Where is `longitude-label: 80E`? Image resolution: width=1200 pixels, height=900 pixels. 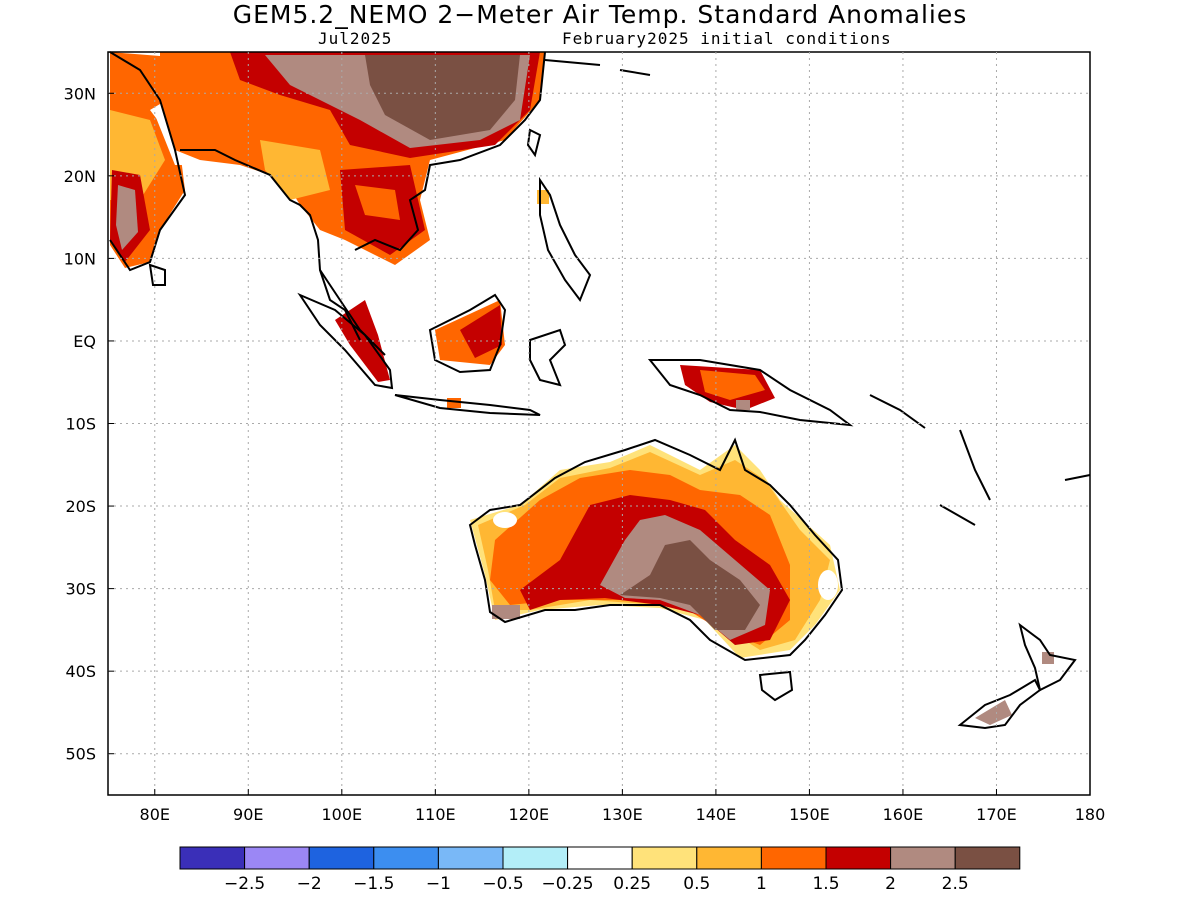
longitude-label: 80E is located at coordinates (155, 814).